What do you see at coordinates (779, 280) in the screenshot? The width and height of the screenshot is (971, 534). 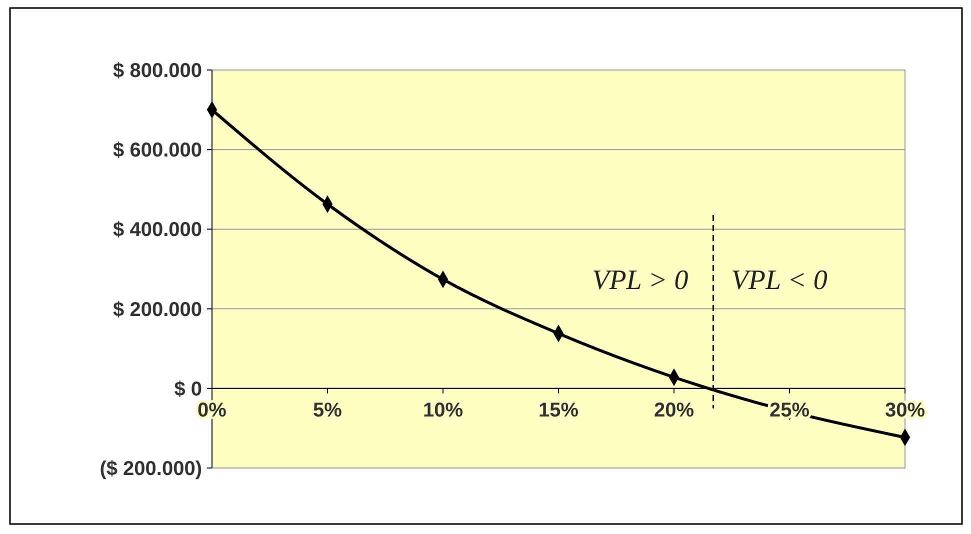 I see `annotation: VPL < 0` at bounding box center [779, 280].